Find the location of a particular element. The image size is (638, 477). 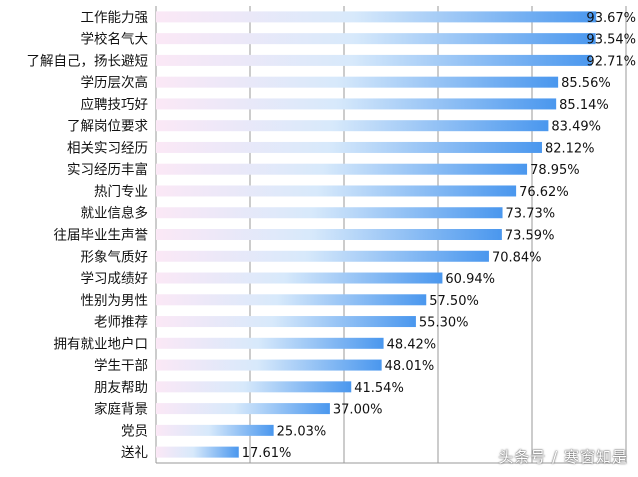

value-label: 41.54% is located at coordinates (379, 388).